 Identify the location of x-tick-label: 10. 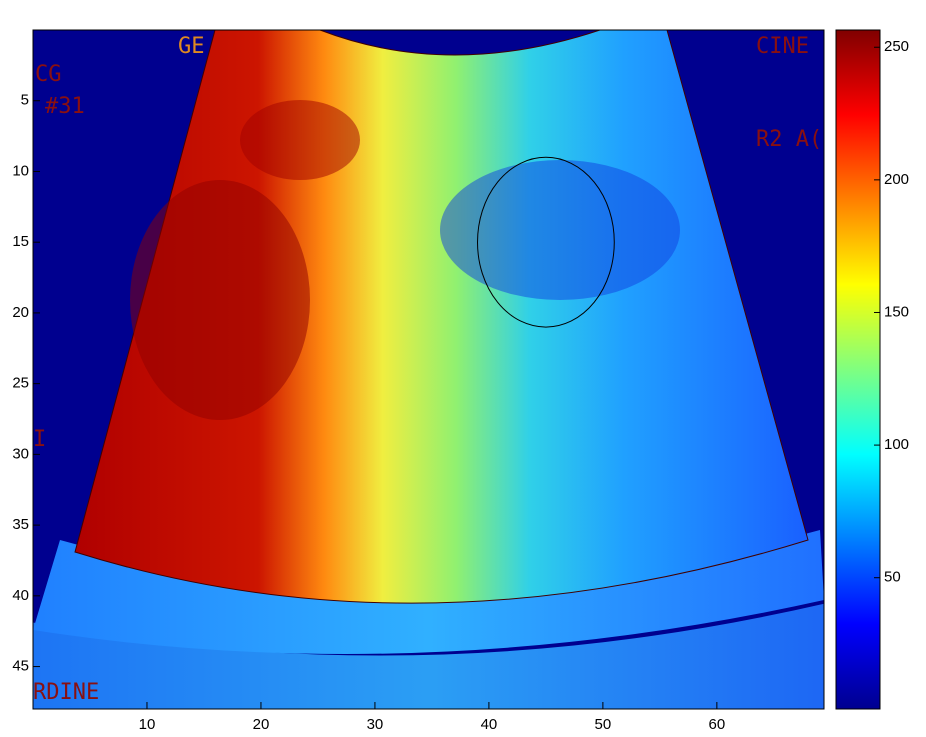
(147, 724).